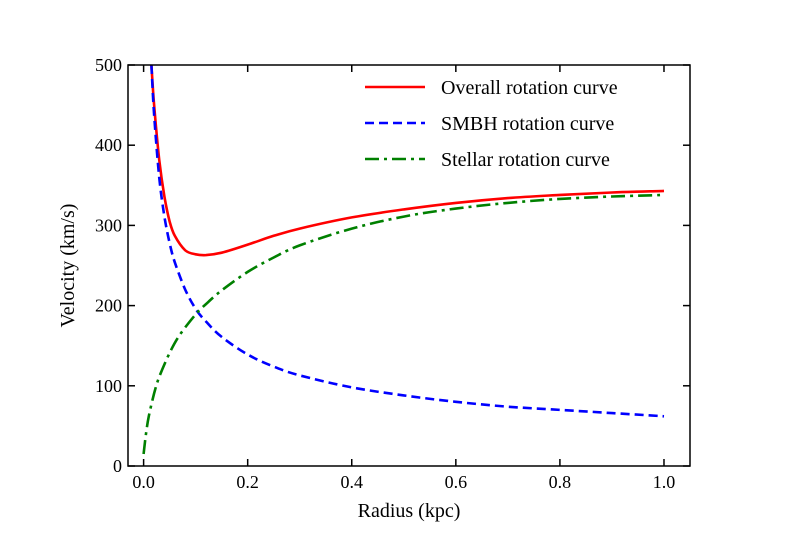 This screenshot has height=538, width=800. What do you see at coordinates (117, 466) in the screenshot?
I see `y-tick-label: 0` at bounding box center [117, 466].